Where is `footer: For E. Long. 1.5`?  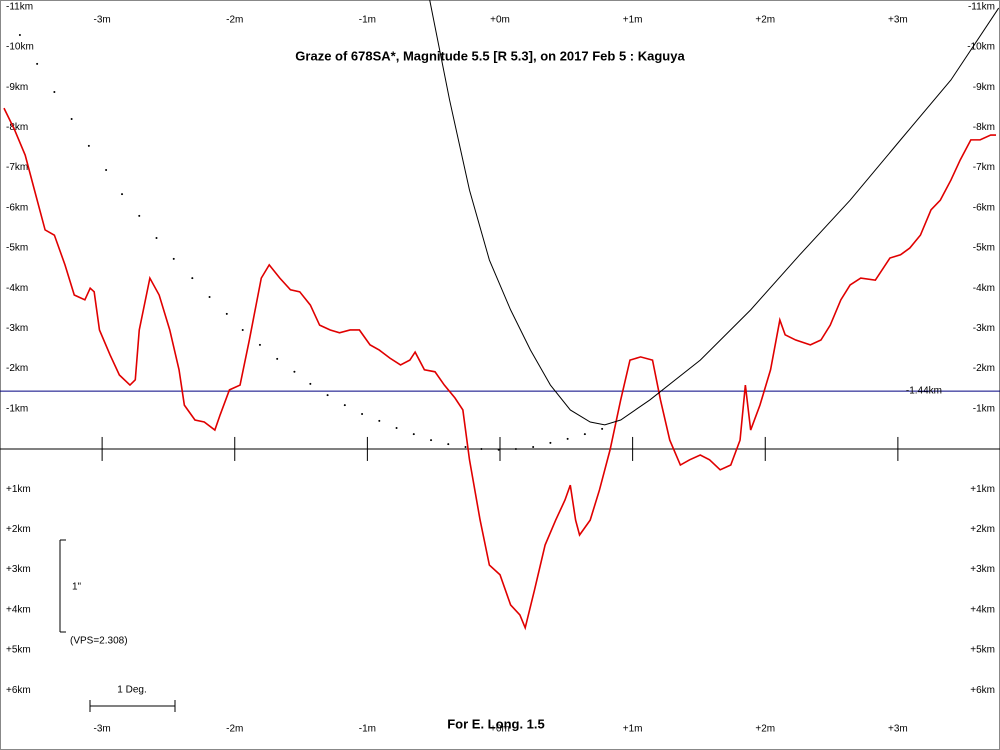
footer: For E. Long. 1.5 is located at coordinates (496, 723).